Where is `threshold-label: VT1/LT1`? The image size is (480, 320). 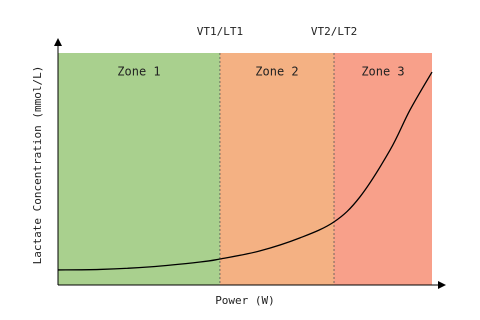
threshold-label: VT1/LT1 is located at coordinates (220, 31).